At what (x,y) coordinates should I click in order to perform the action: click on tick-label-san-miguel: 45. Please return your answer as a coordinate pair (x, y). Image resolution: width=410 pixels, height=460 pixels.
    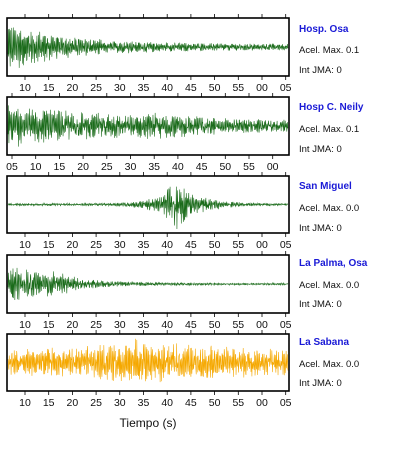
    Looking at the image, I should click on (191, 245).